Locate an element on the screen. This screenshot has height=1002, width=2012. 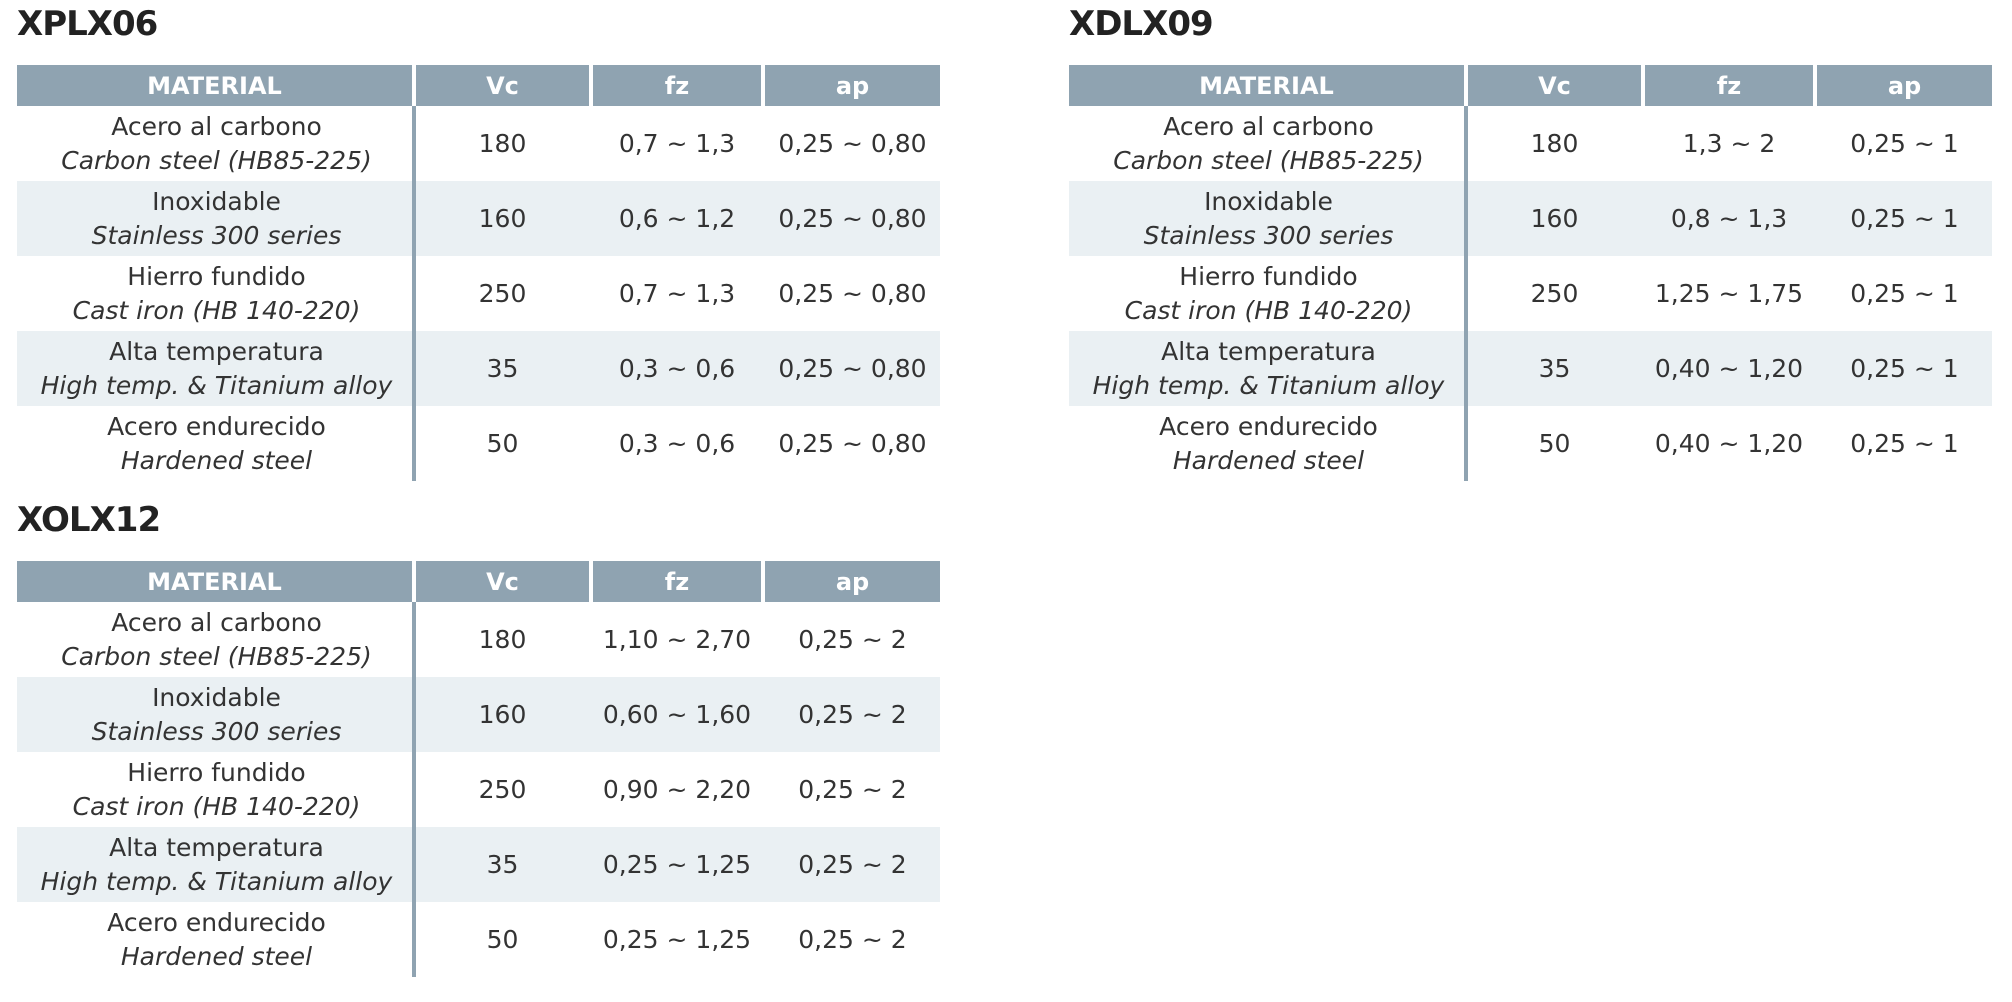
value-cell: 1,25 ~ 1,75 is located at coordinates (1729, 293).